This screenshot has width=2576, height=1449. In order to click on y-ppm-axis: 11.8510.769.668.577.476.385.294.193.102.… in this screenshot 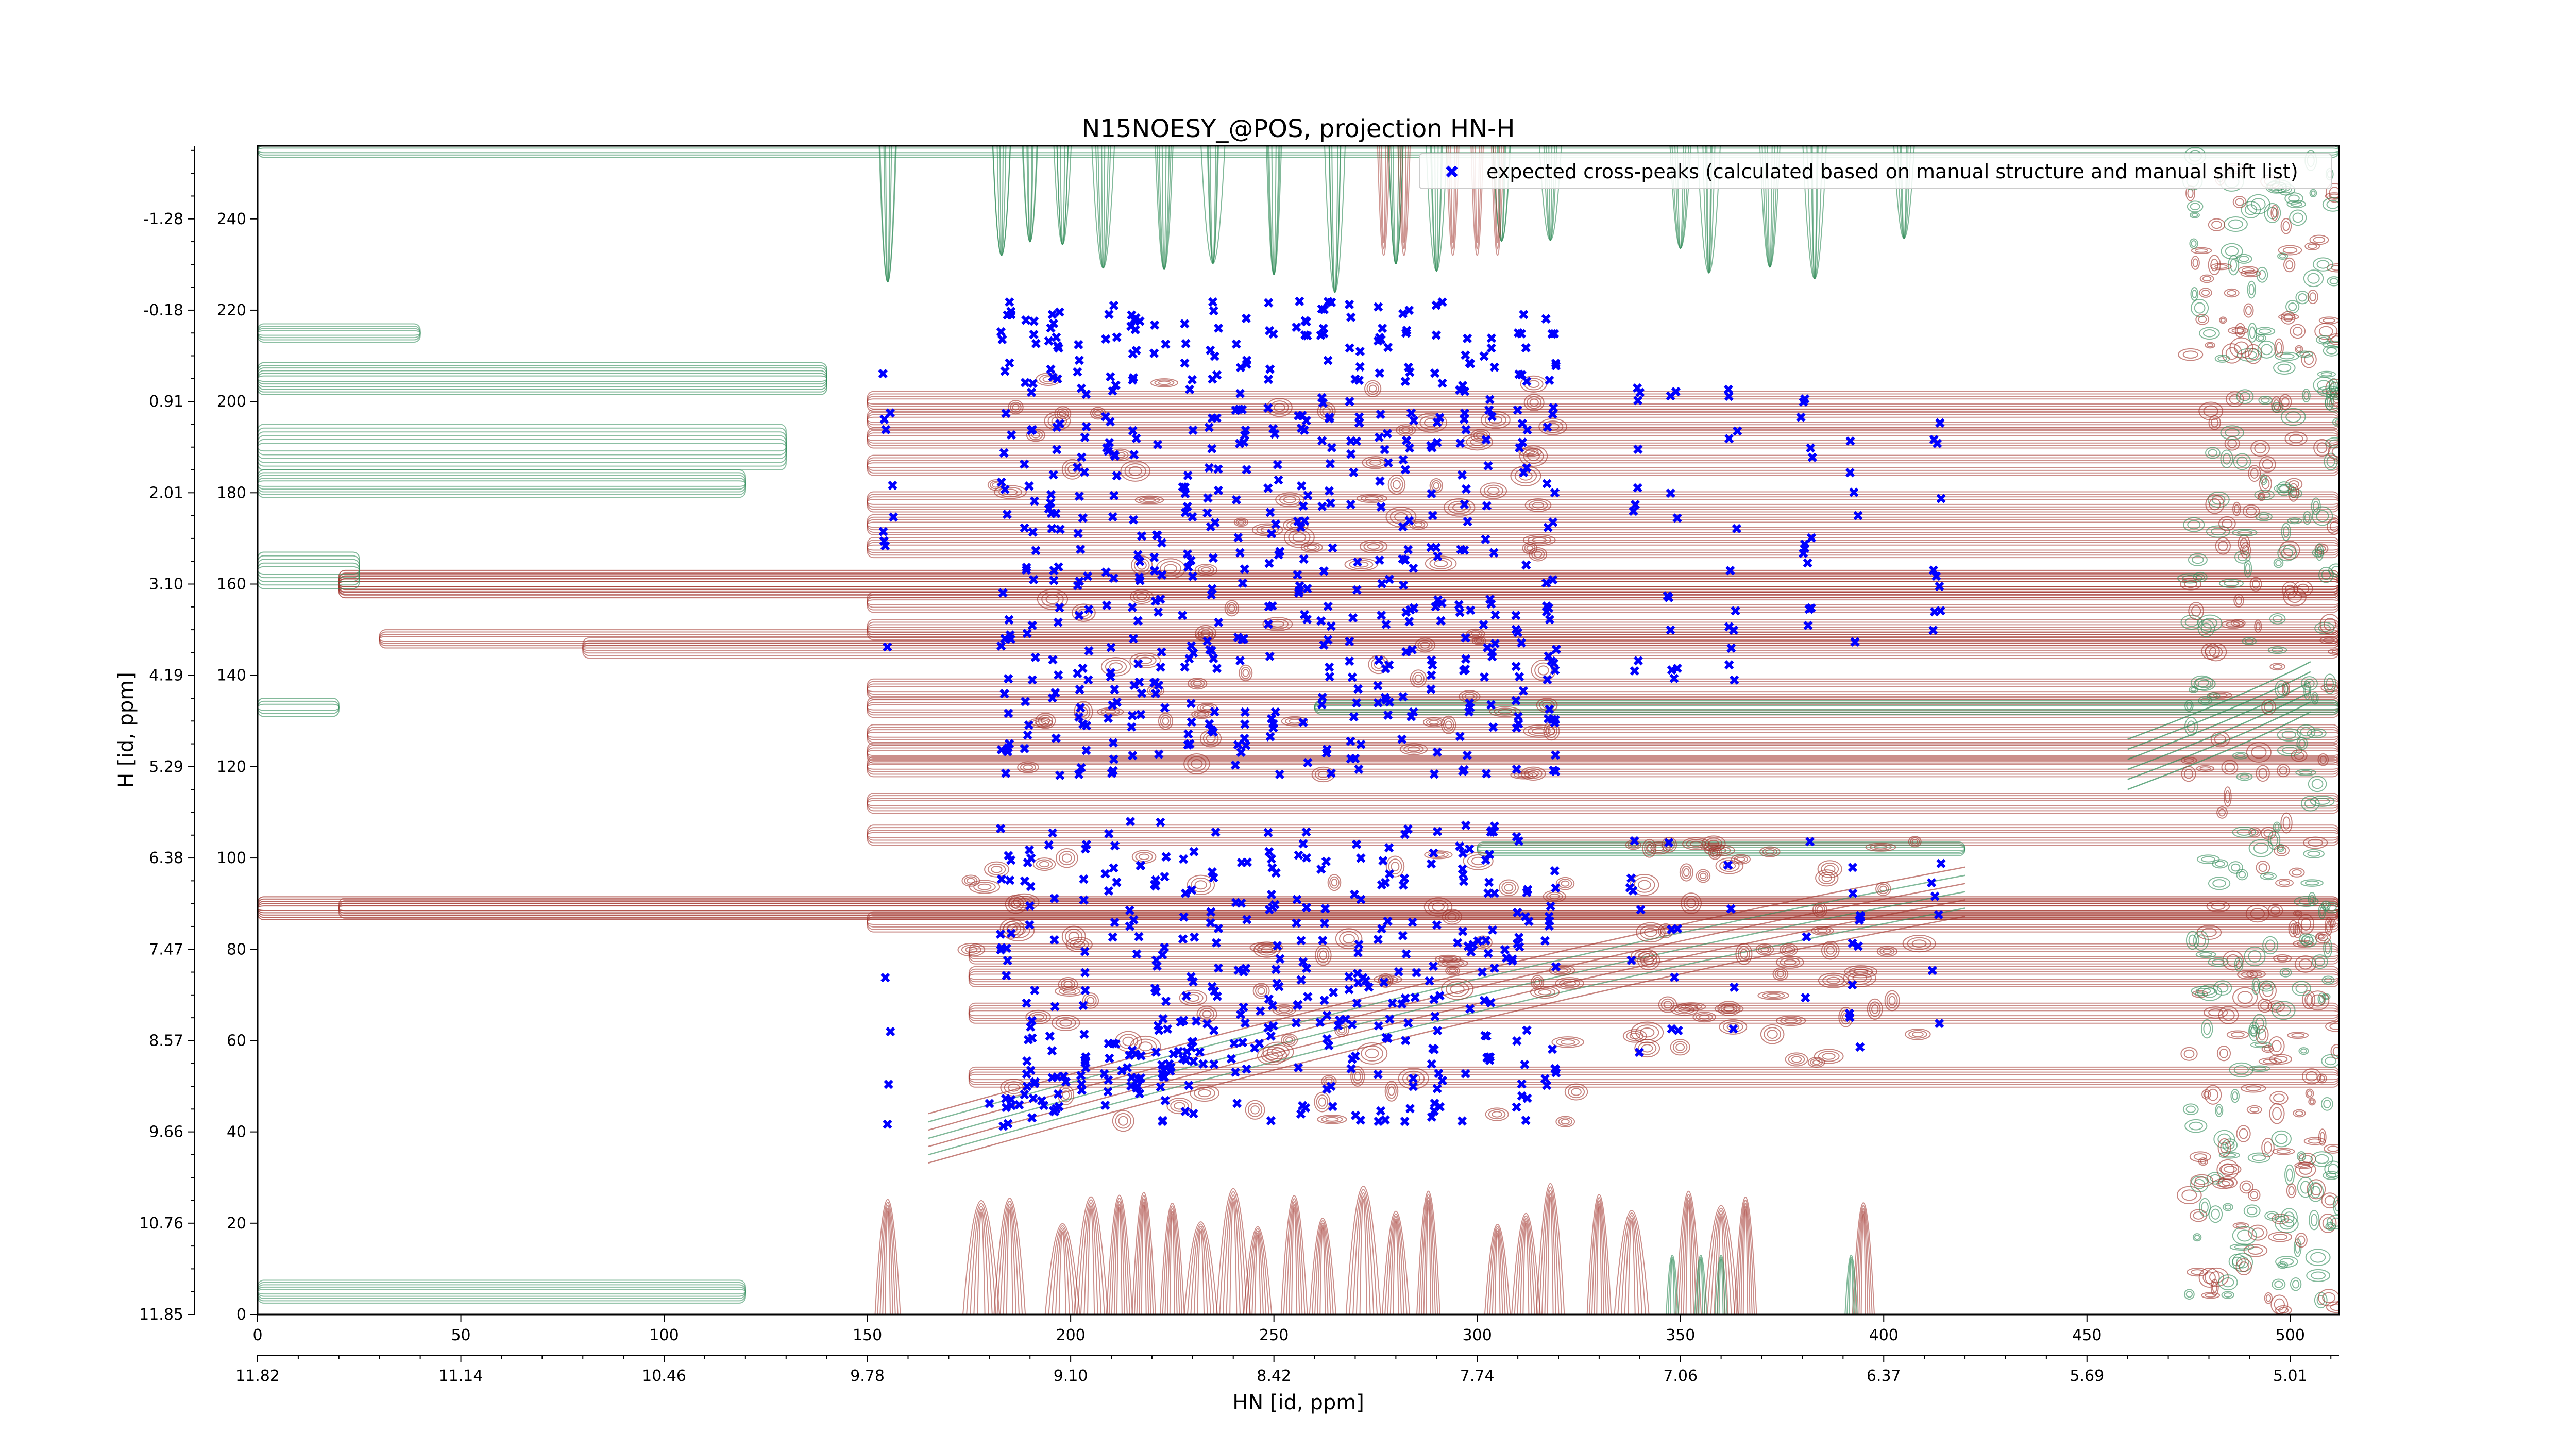, I will do `click(167, 735)`.